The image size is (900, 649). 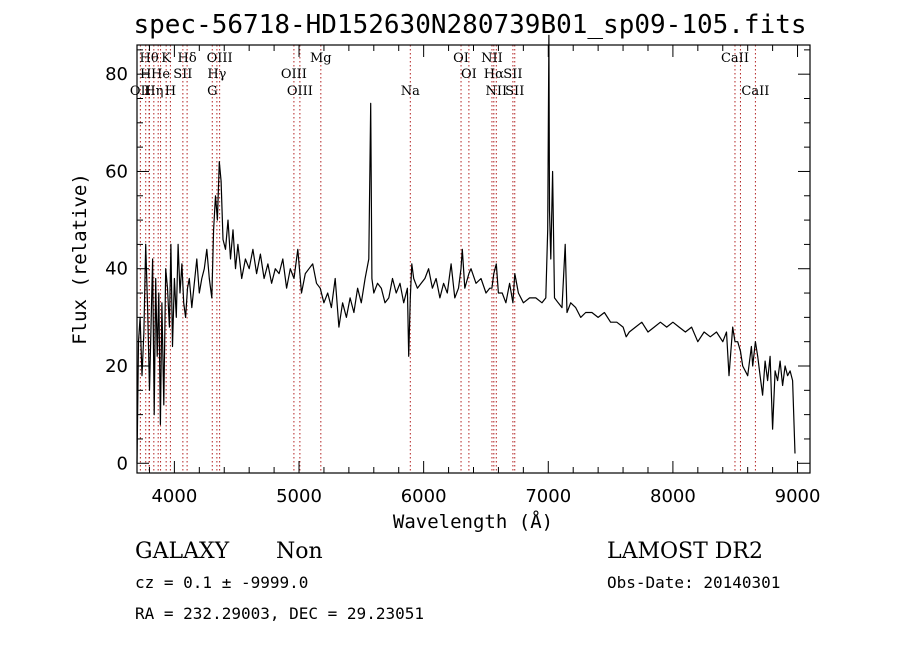 I want to click on y-tick-label: 20, so click(x=116, y=366).